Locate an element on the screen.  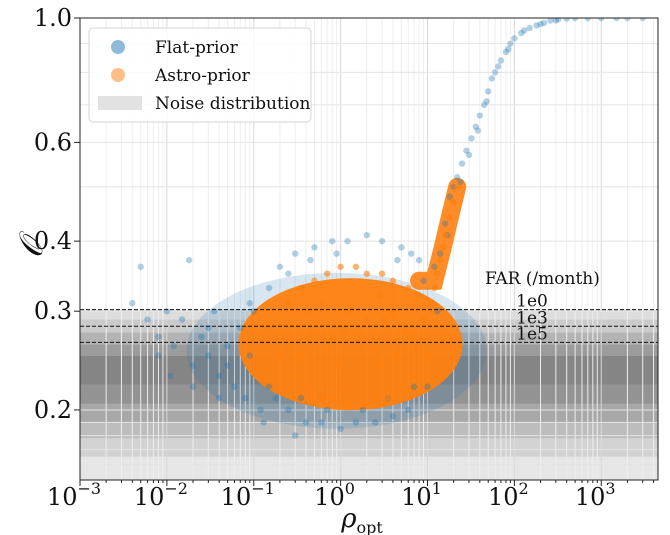
x-tick-label: 10⁻³ is located at coordinates (74, 495).